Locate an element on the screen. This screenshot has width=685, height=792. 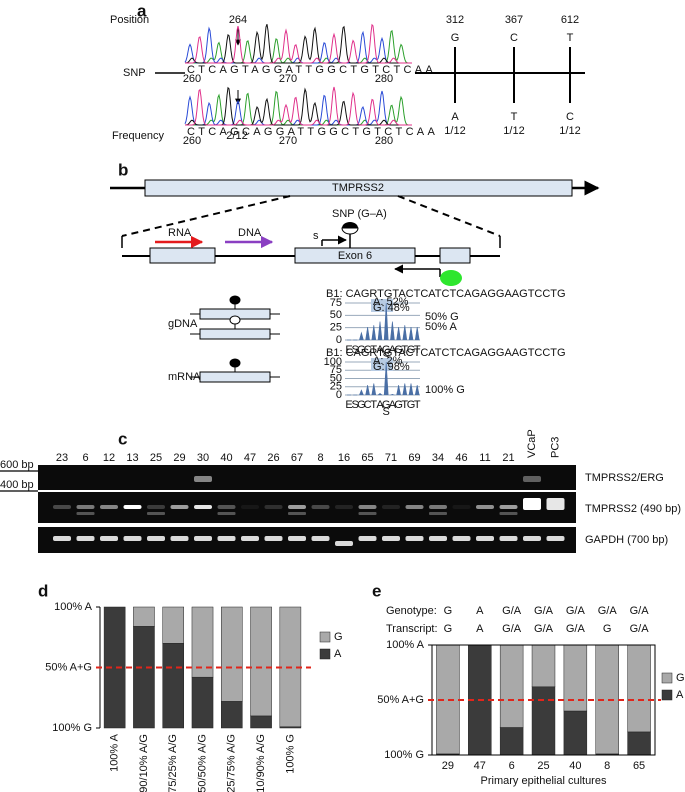
x-tick-label: 40 is located at coordinates (575, 766).